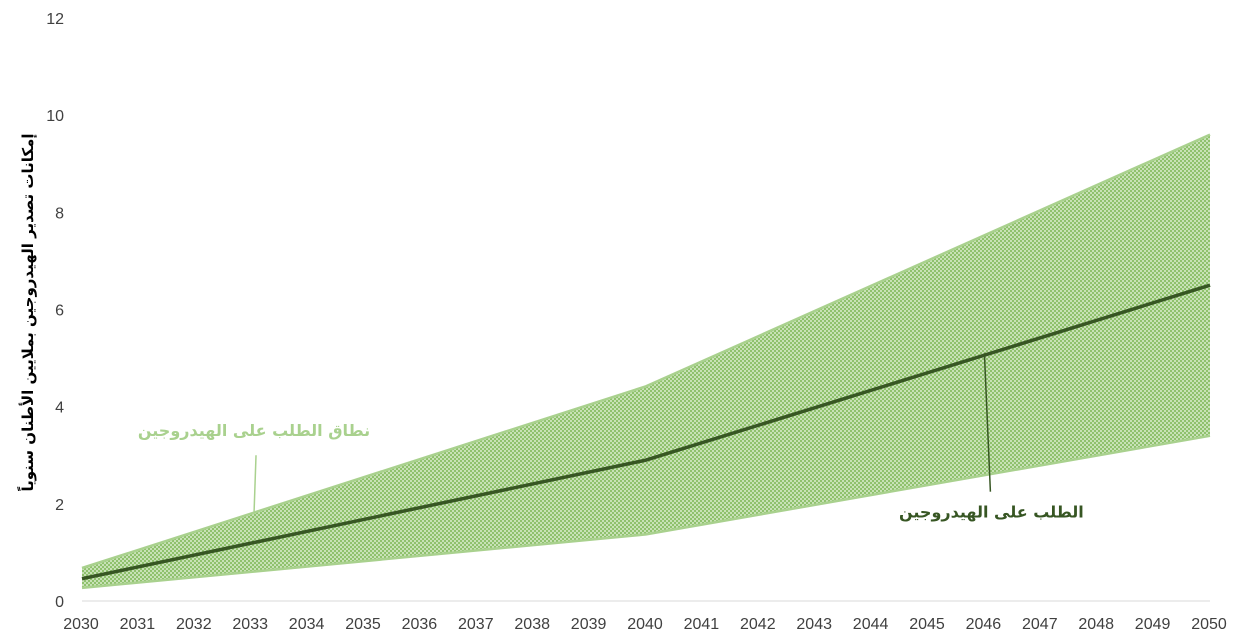 This screenshot has height=644, width=1247. Describe the element at coordinates (194, 624) in the screenshot. I see `x-tick-label: 2032` at that location.